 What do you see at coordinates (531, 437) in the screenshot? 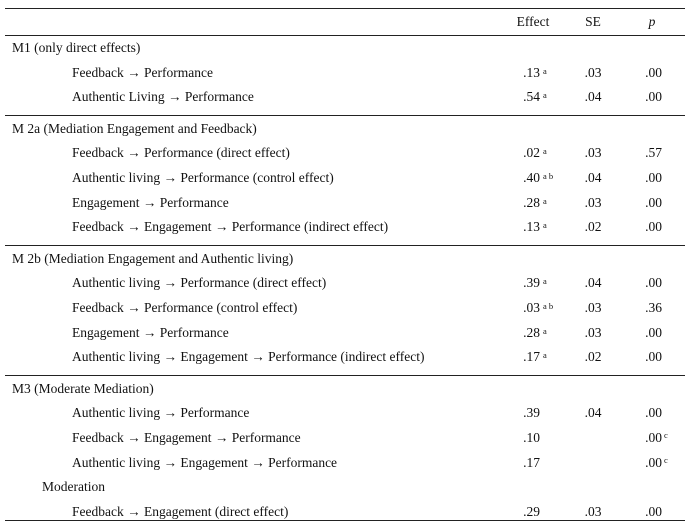
I see `effect: .10` at bounding box center [531, 437].